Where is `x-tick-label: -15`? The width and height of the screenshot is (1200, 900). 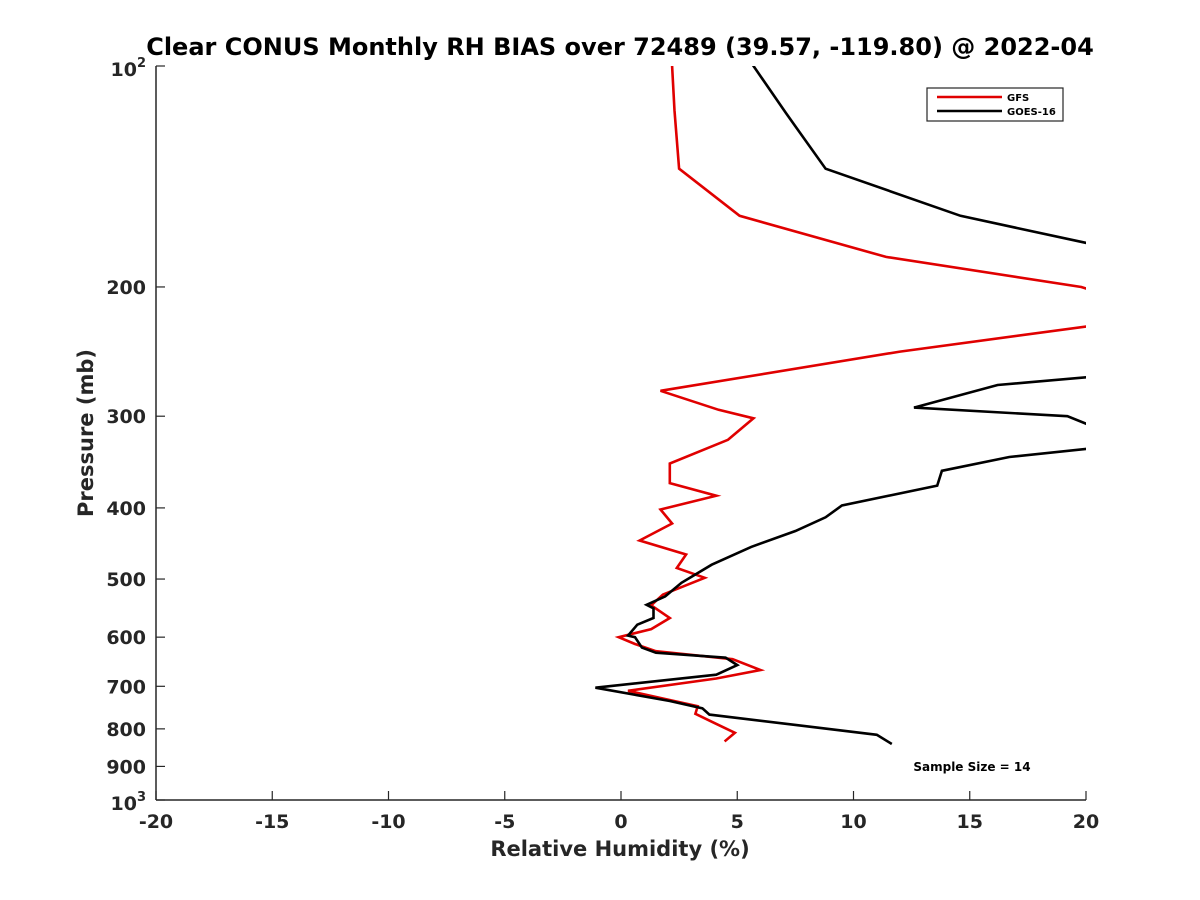 x-tick-label: -15 is located at coordinates (272, 822).